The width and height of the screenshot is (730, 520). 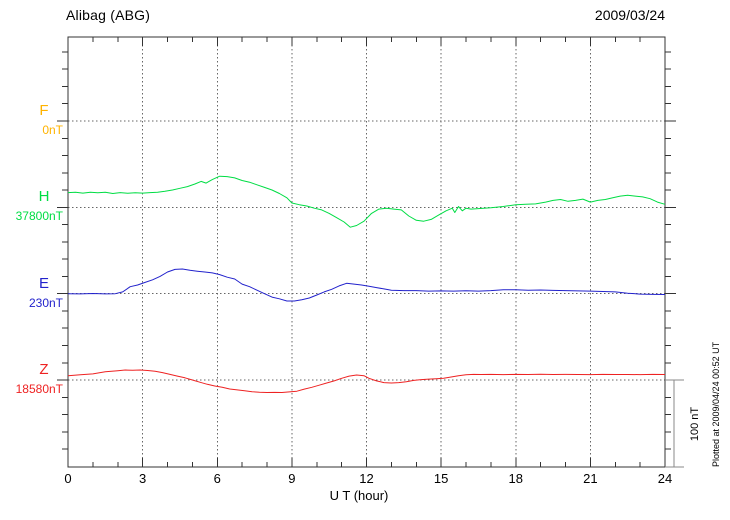 What do you see at coordinates (366, 285) in the screenshot?
I see `trace-e` at bounding box center [366, 285].